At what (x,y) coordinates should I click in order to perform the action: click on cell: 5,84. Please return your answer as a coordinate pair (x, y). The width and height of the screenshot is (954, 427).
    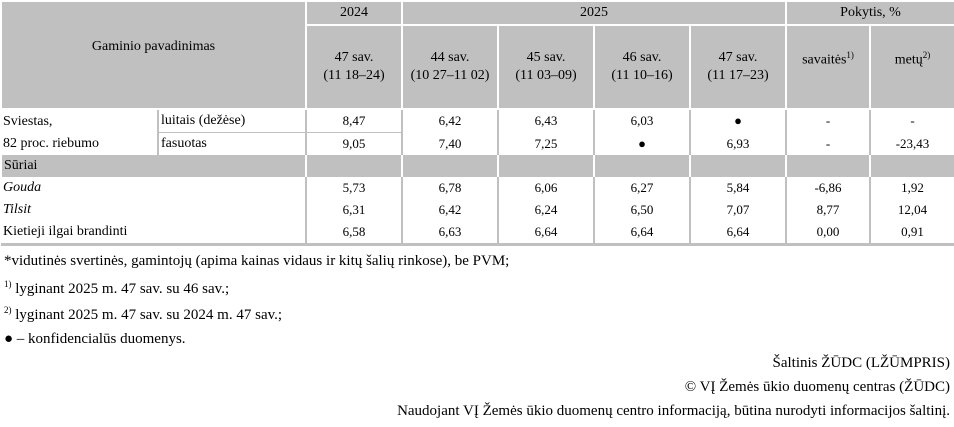
    Looking at the image, I should click on (738, 188).